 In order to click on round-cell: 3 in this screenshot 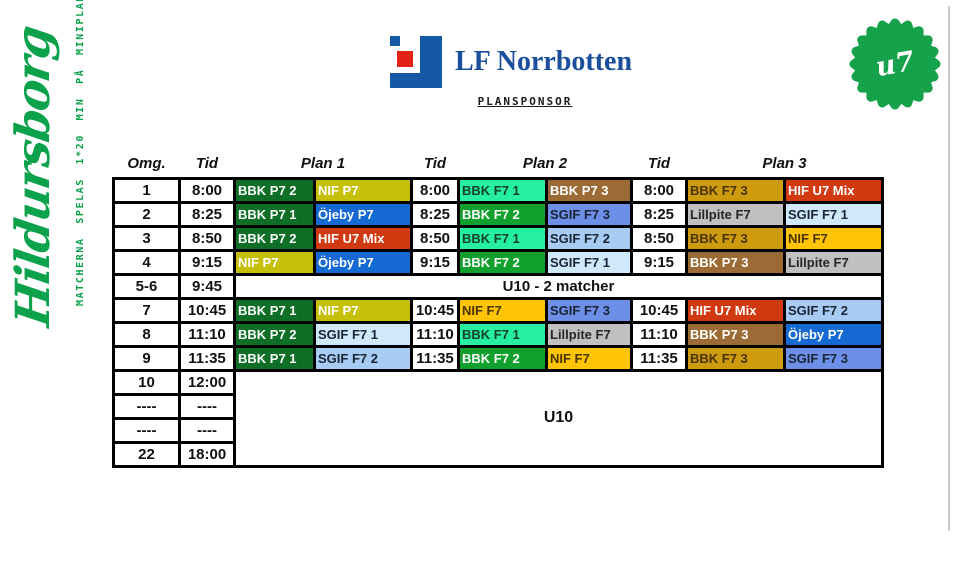, I will do `click(146, 238)`.